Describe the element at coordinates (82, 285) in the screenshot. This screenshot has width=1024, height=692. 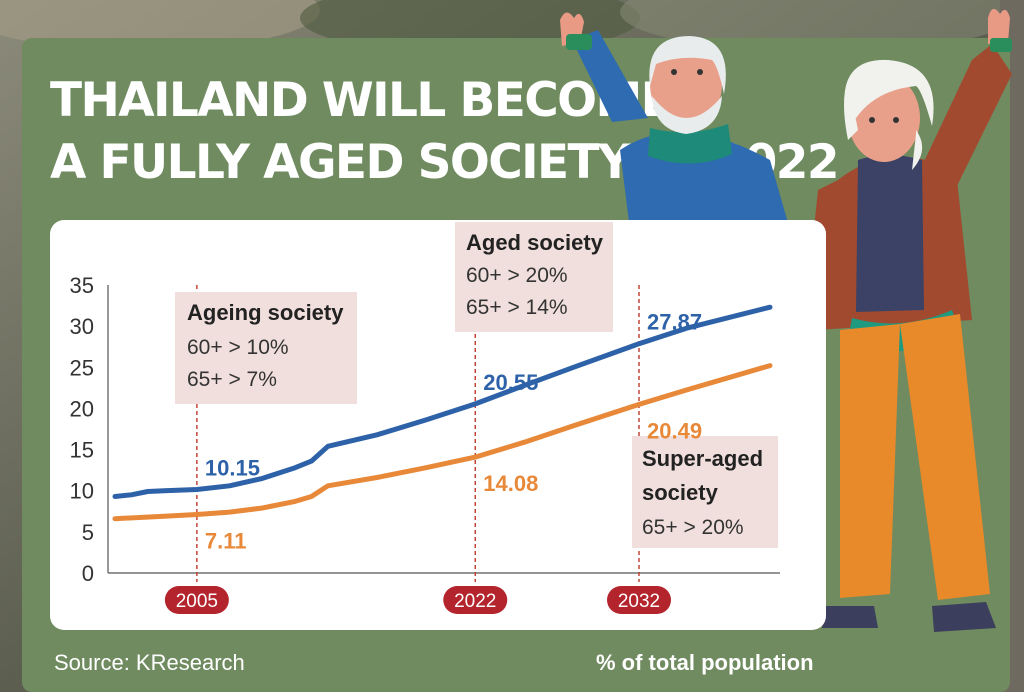
I see `y-tick-label: 35` at that location.